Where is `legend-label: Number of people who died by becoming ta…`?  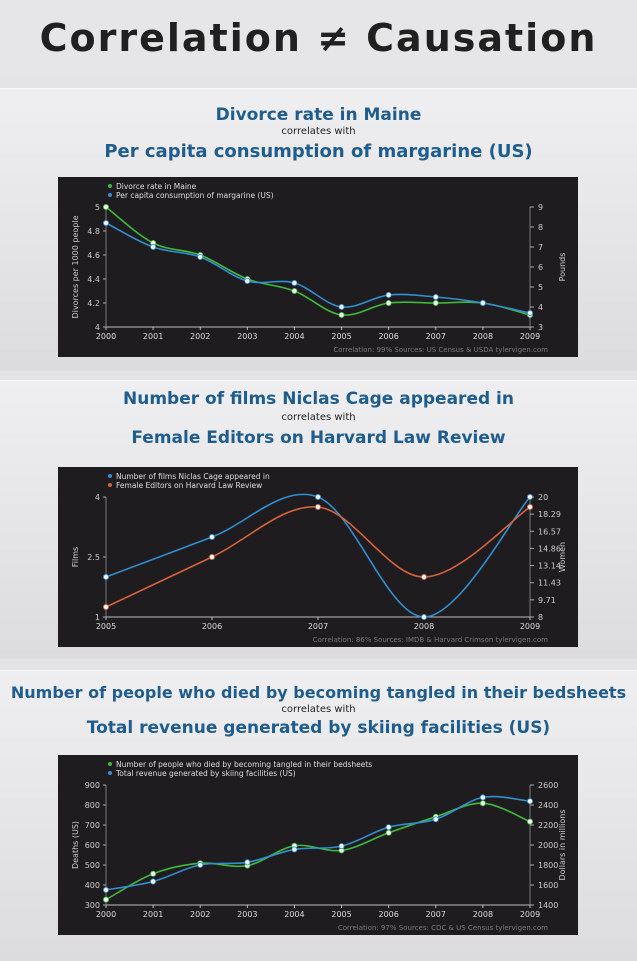
legend-label: Number of people who died by becoming ta… is located at coordinates (244, 764).